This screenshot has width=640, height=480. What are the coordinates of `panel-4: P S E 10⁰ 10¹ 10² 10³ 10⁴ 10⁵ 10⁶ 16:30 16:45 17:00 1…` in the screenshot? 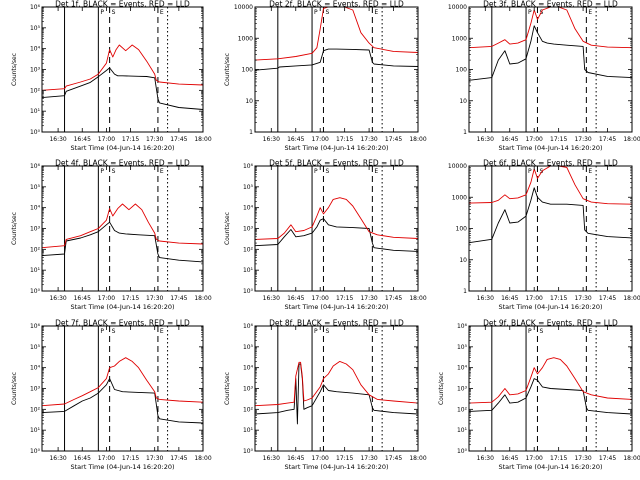 It's located at (111, 235).